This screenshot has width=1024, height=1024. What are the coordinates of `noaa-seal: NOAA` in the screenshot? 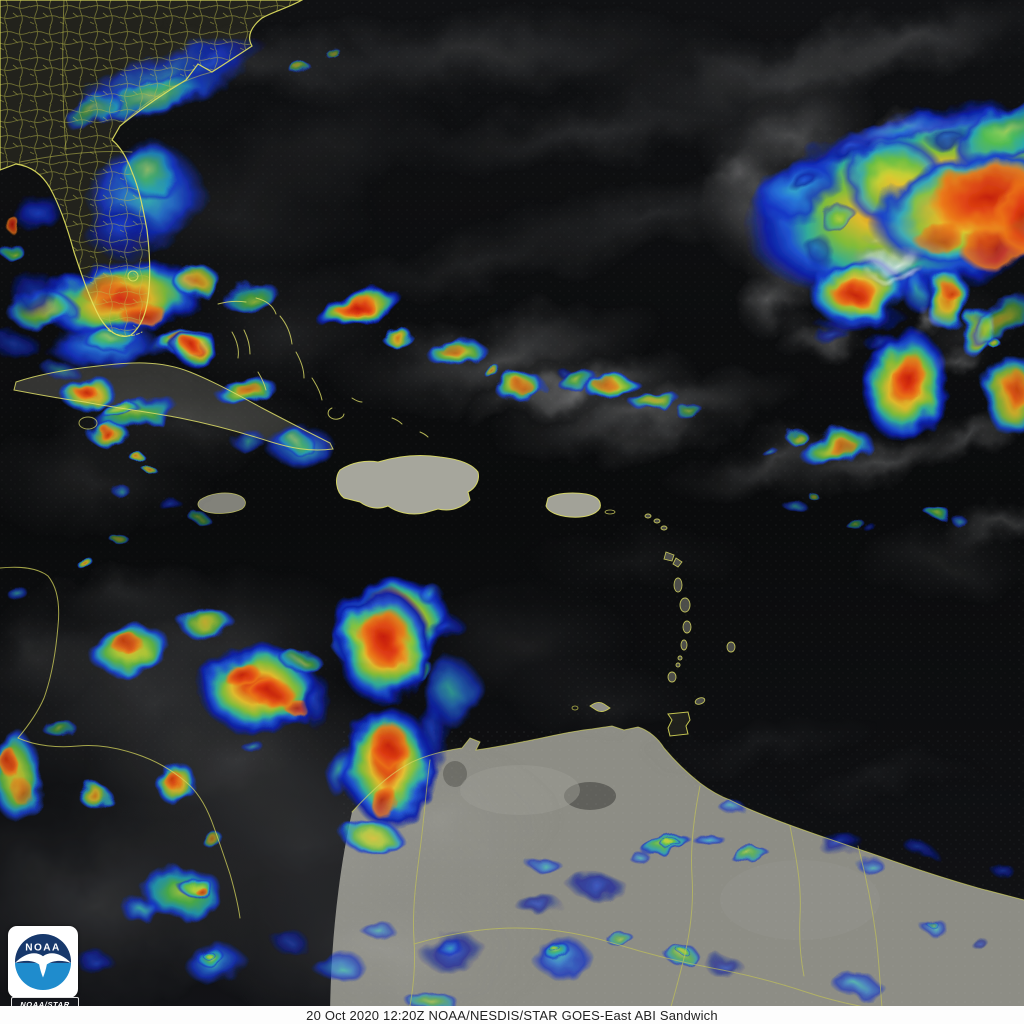 It's located at (43, 962).